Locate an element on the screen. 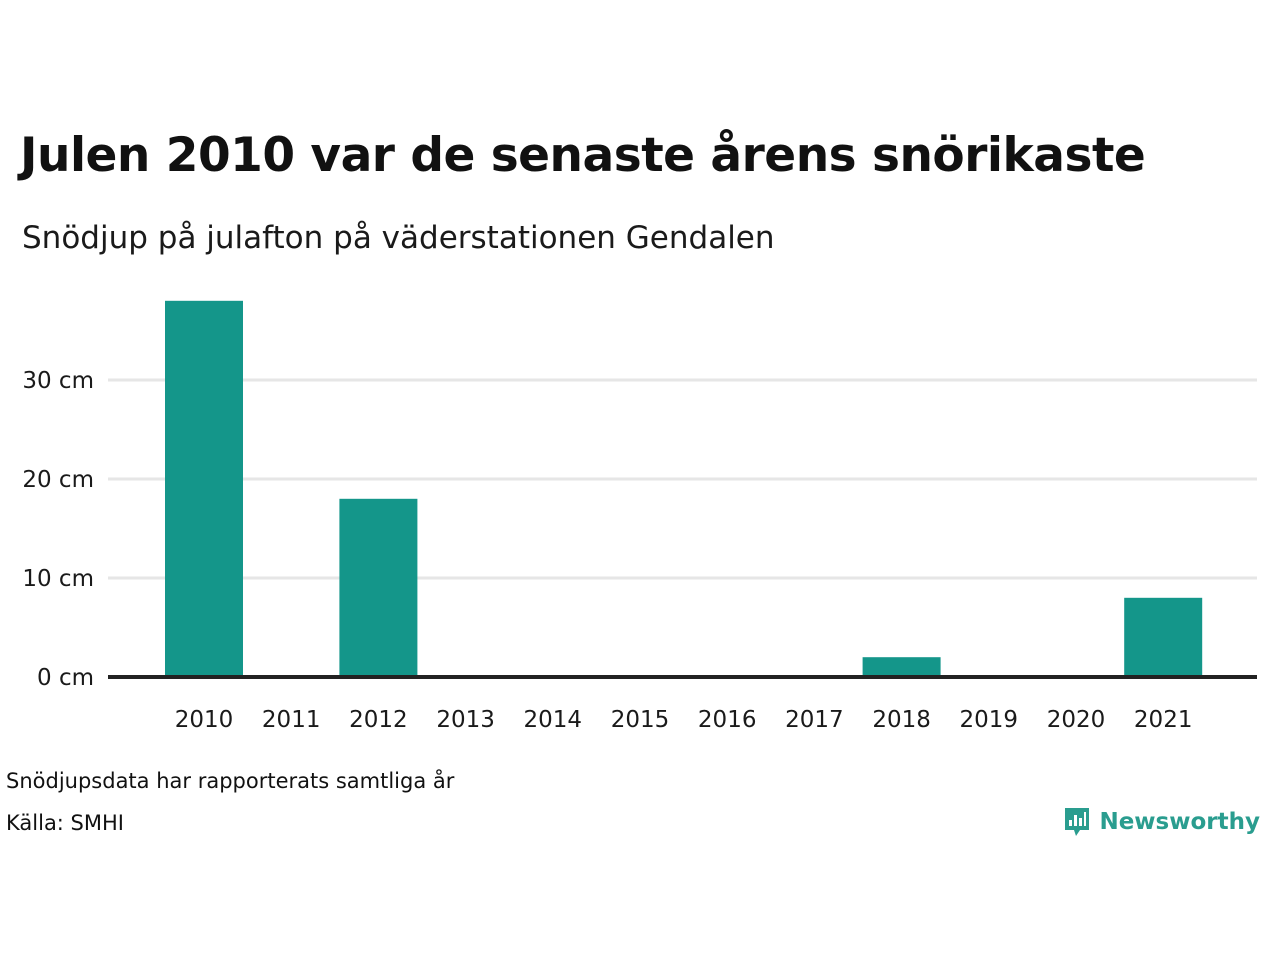 Image resolution: width=1280 pixels, height=960 pixels. x-tick-label: 2012 is located at coordinates (378, 720).